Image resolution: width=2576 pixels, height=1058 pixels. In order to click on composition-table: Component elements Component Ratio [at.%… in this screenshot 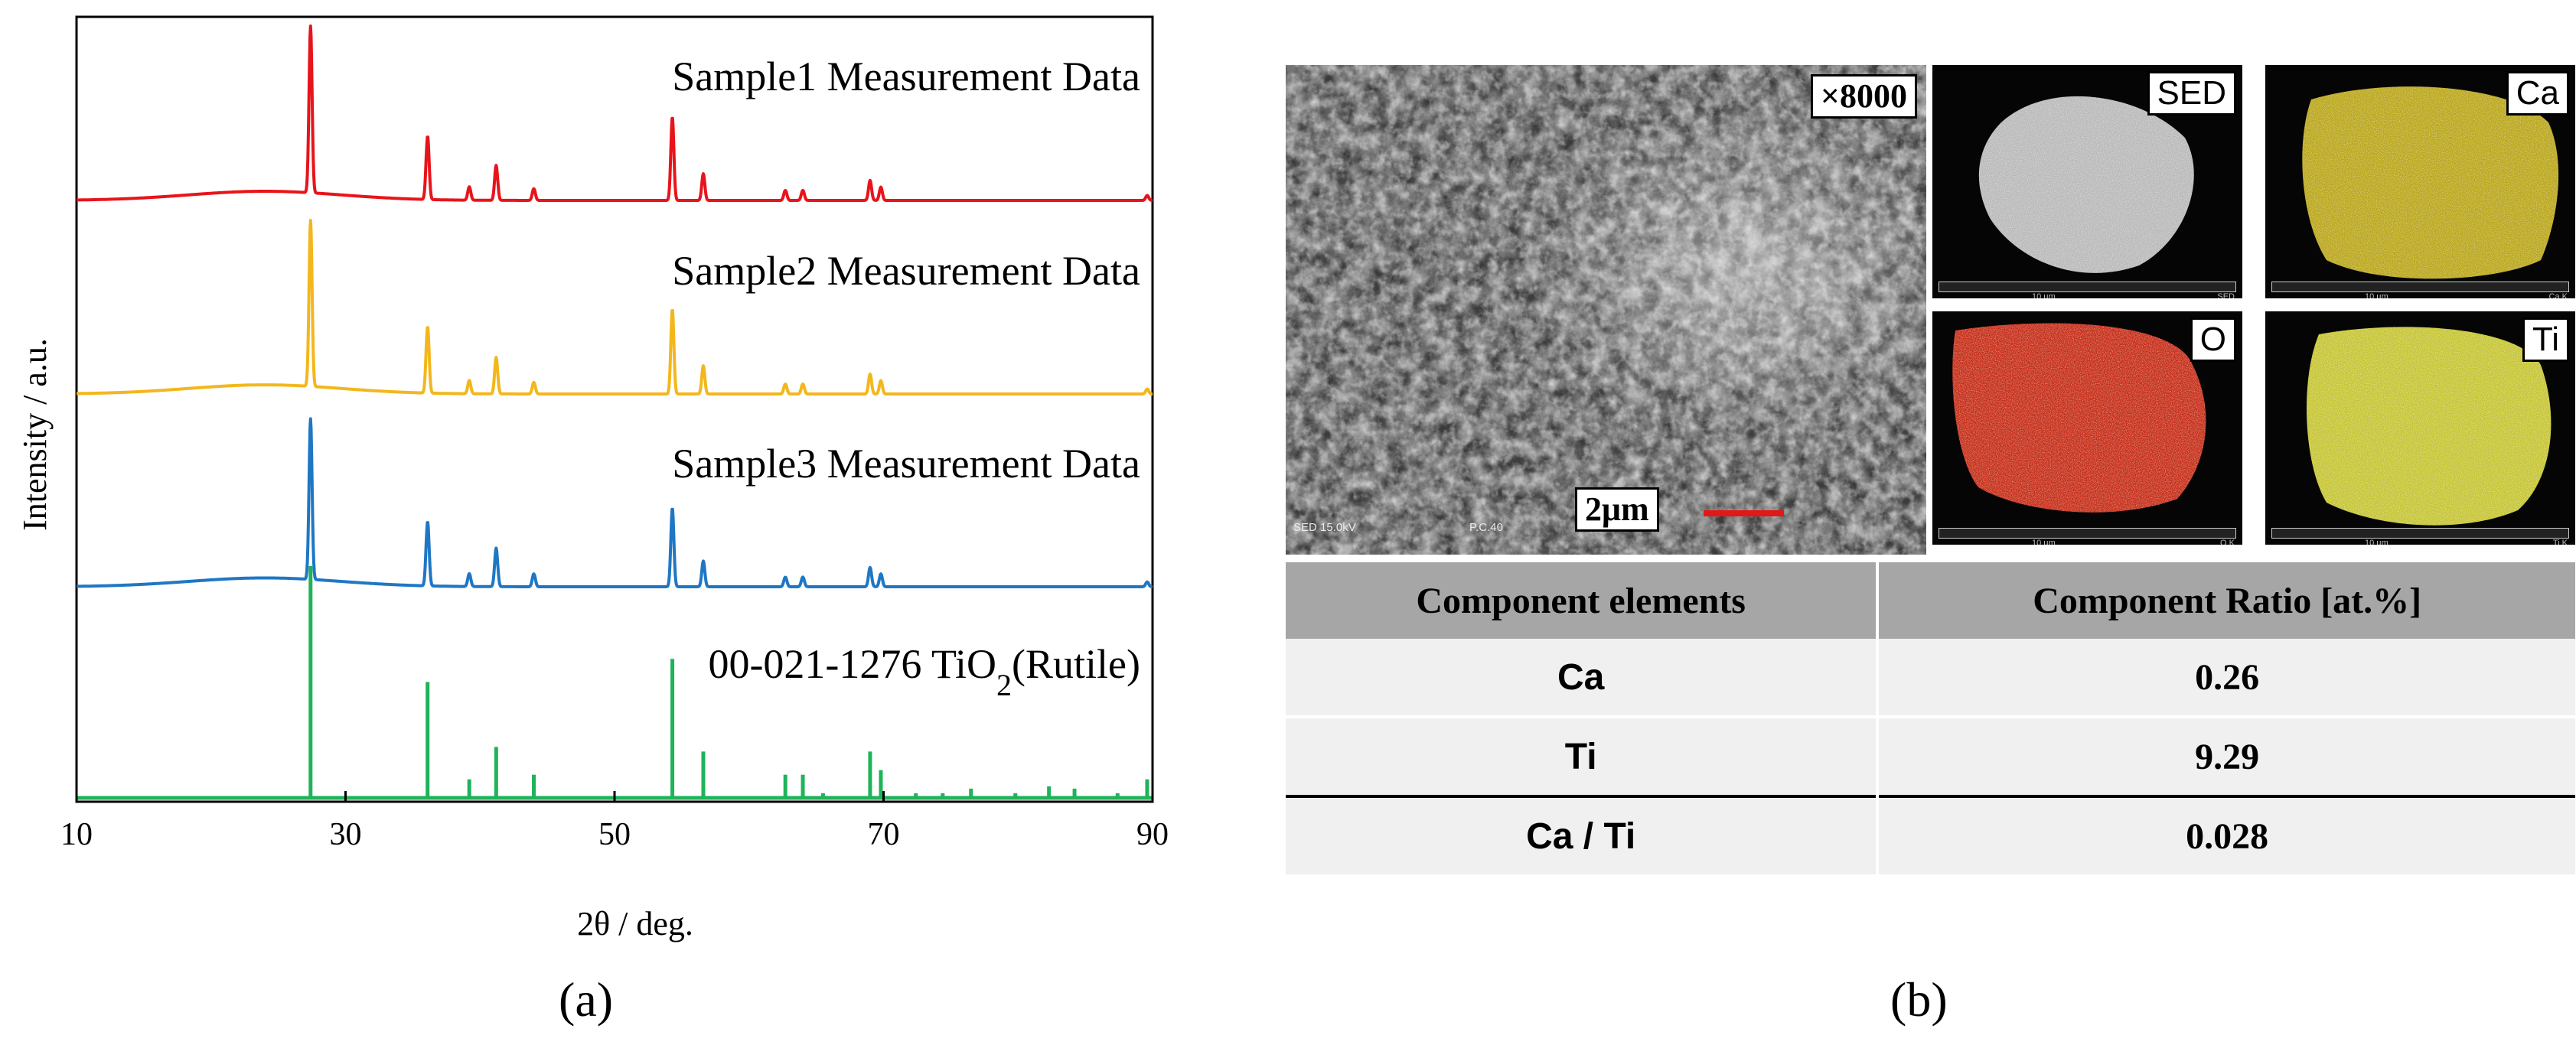, I will do `click(1930, 718)`.